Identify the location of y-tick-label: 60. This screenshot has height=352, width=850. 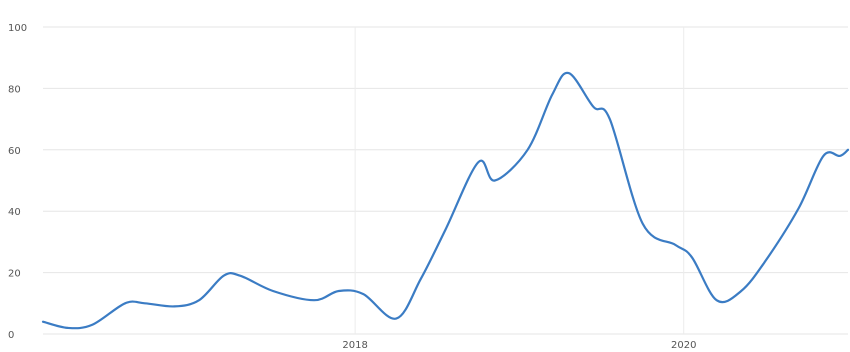
(14, 151).